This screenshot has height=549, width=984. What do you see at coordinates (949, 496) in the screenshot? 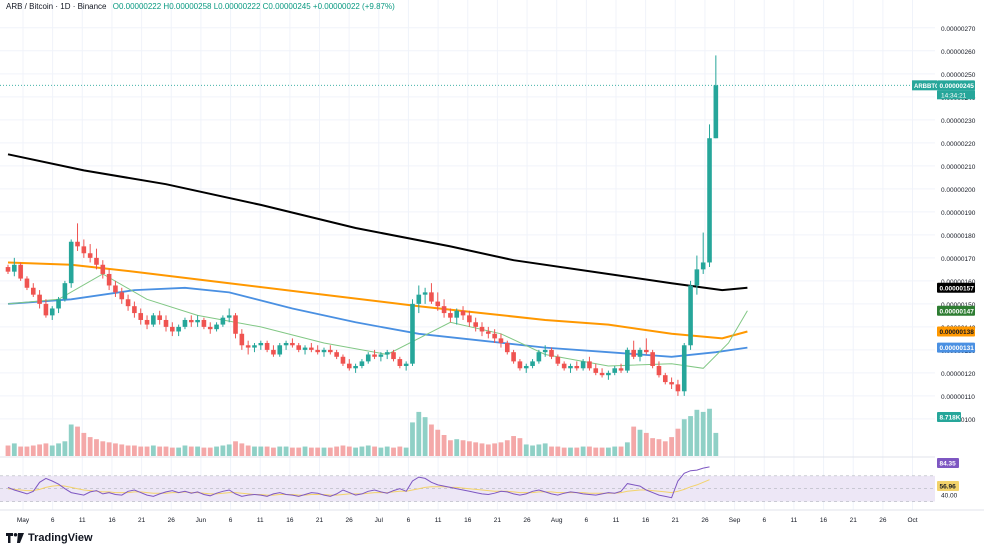
I see `rsi-level-label: 40.00` at bounding box center [949, 496].